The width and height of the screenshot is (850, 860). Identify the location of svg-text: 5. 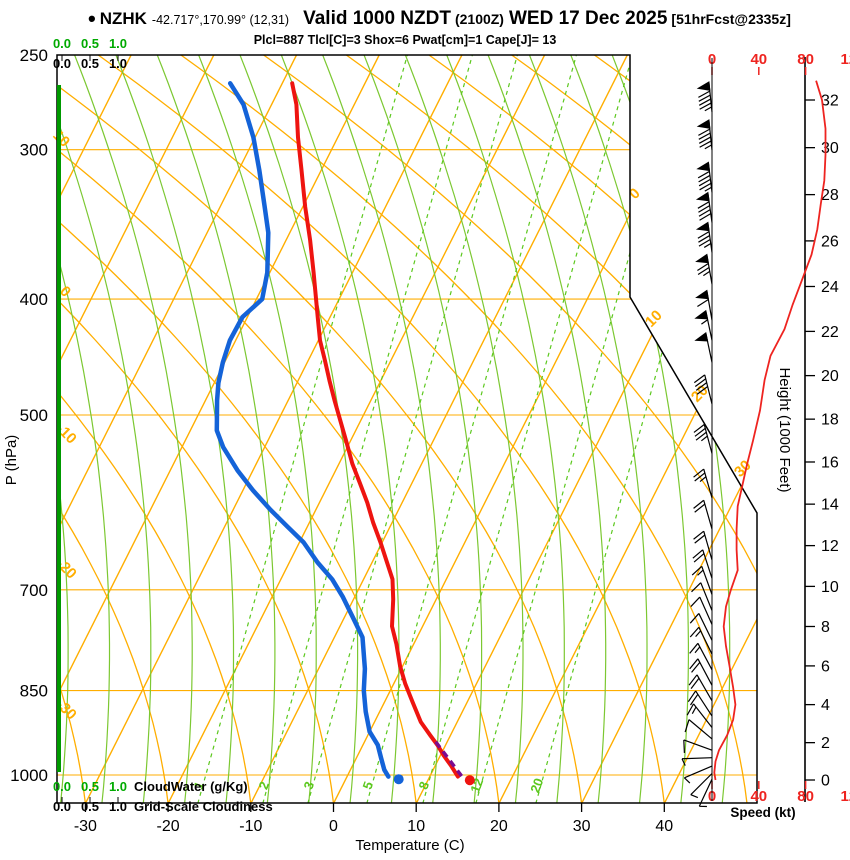
(367, 785).